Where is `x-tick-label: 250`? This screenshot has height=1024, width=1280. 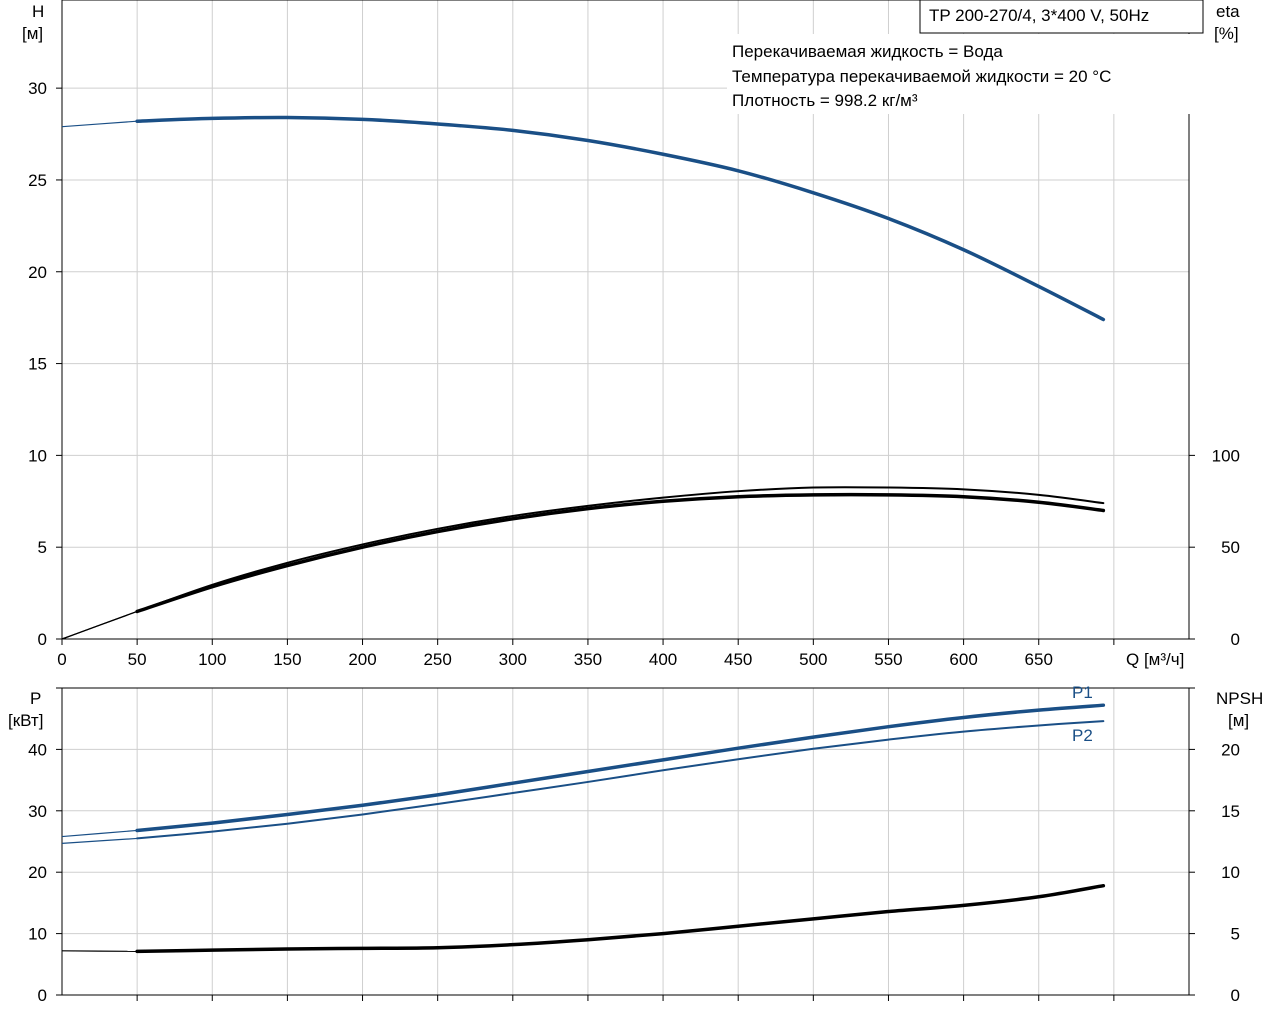 x-tick-label: 250 is located at coordinates (437, 659).